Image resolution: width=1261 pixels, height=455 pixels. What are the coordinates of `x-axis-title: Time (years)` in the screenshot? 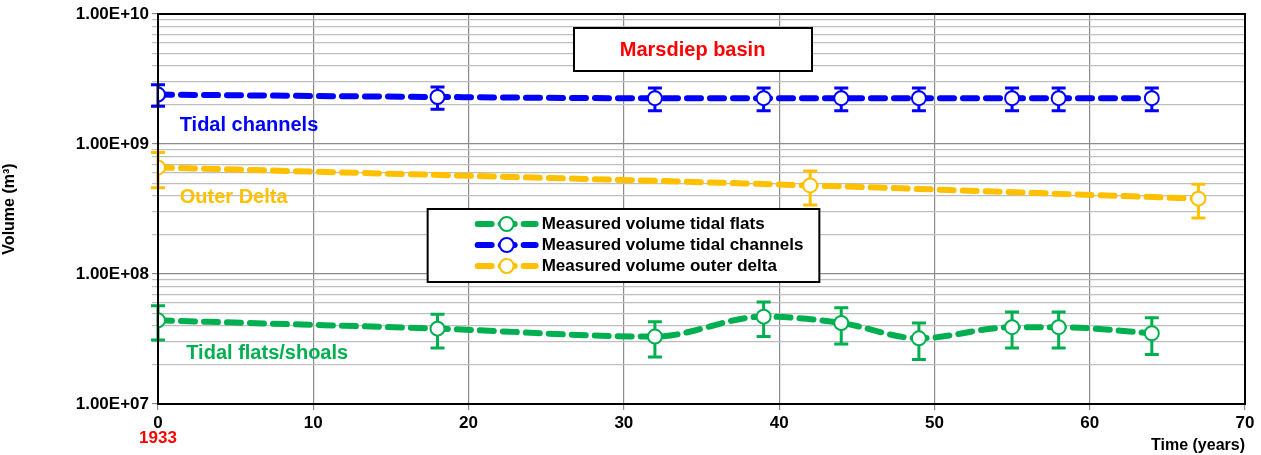 It's located at (1198, 444).